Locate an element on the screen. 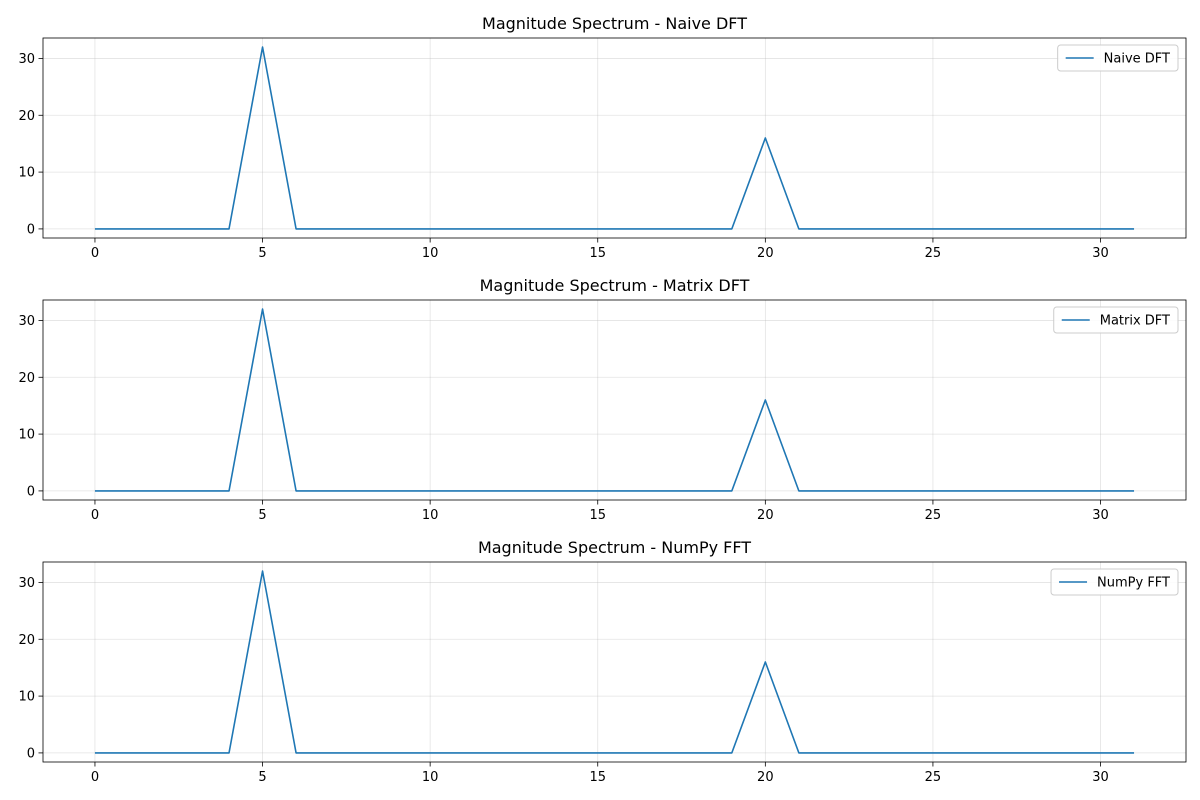  subplot-title: Magnitude Spectrum - Matrix DFT is located at coordinates (615, 285).